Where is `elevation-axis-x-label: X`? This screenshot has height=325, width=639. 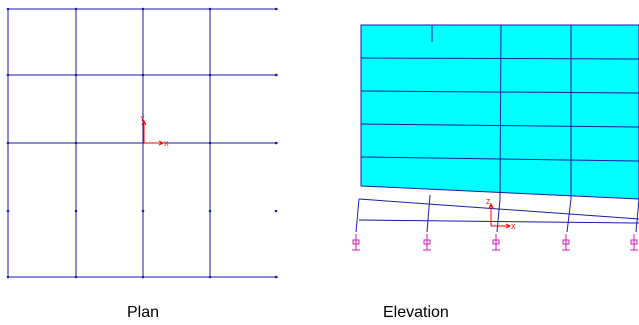 elevation-axis-x-label: X is located at coordinates (513, 227).